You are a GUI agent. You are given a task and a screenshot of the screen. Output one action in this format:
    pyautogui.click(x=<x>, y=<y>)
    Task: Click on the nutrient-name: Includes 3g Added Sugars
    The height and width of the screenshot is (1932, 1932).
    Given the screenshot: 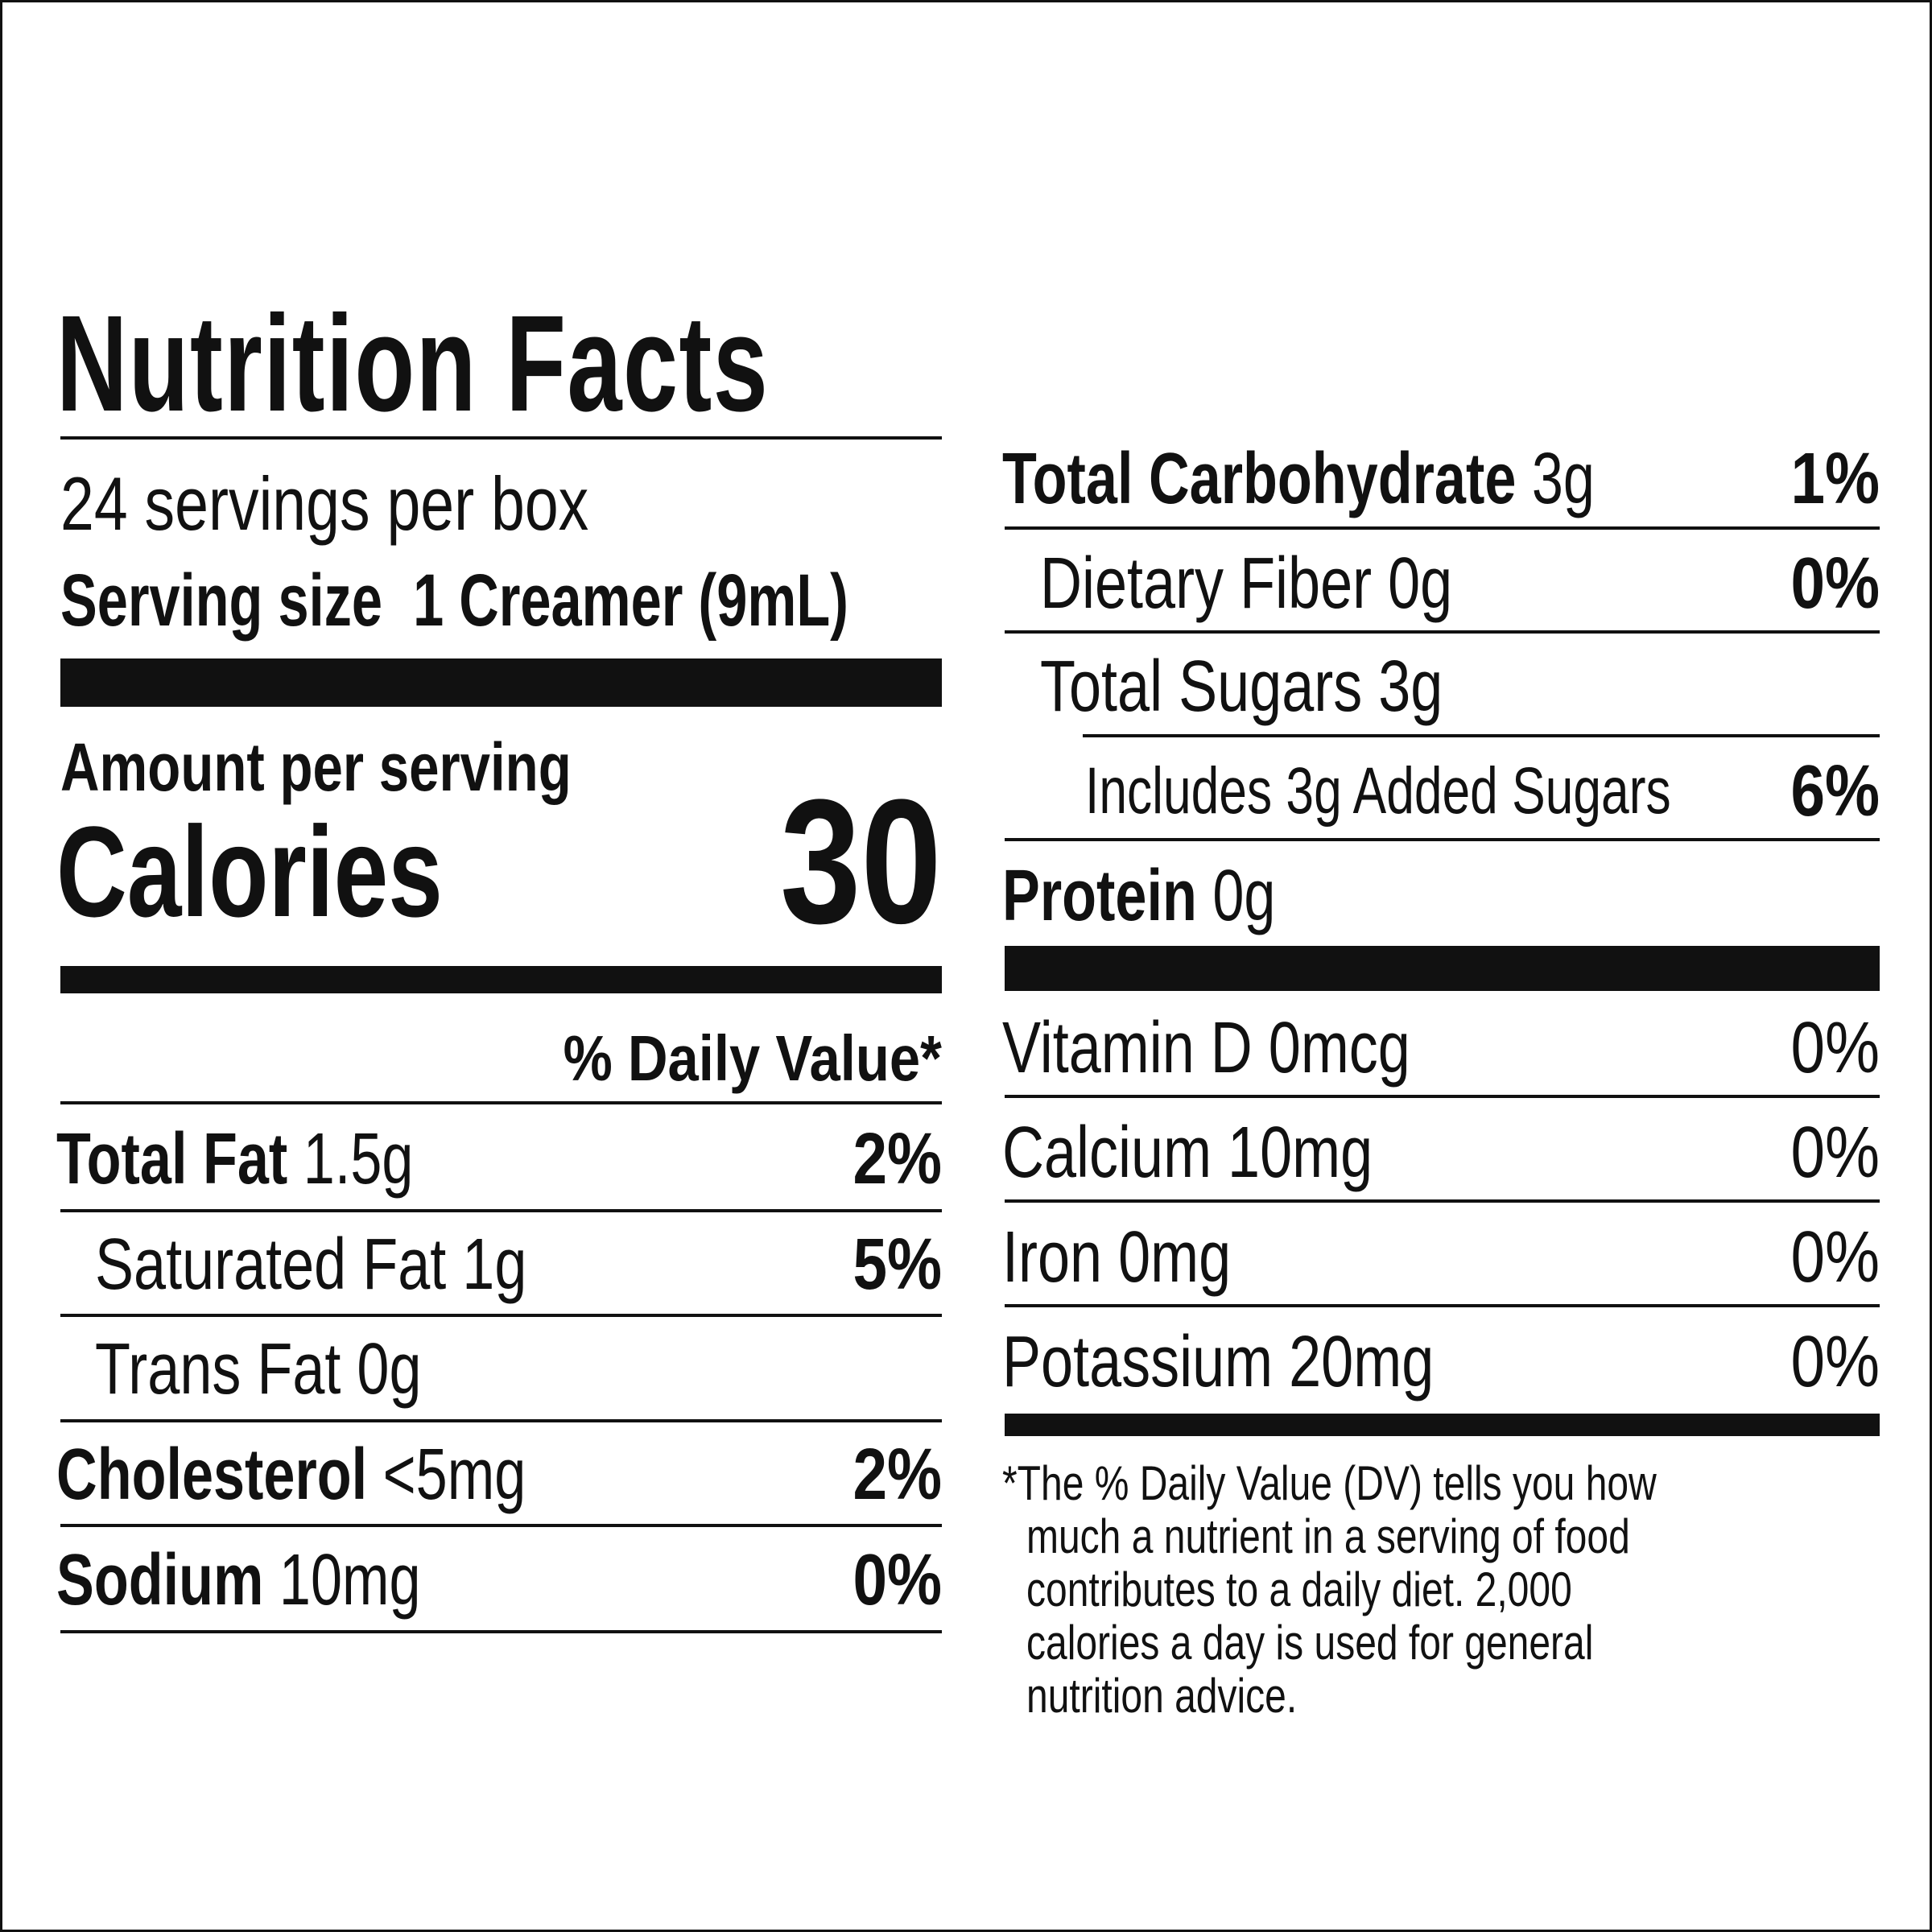 What is the action you would take?
    pyautogui.click(x=1378, y=791)
    